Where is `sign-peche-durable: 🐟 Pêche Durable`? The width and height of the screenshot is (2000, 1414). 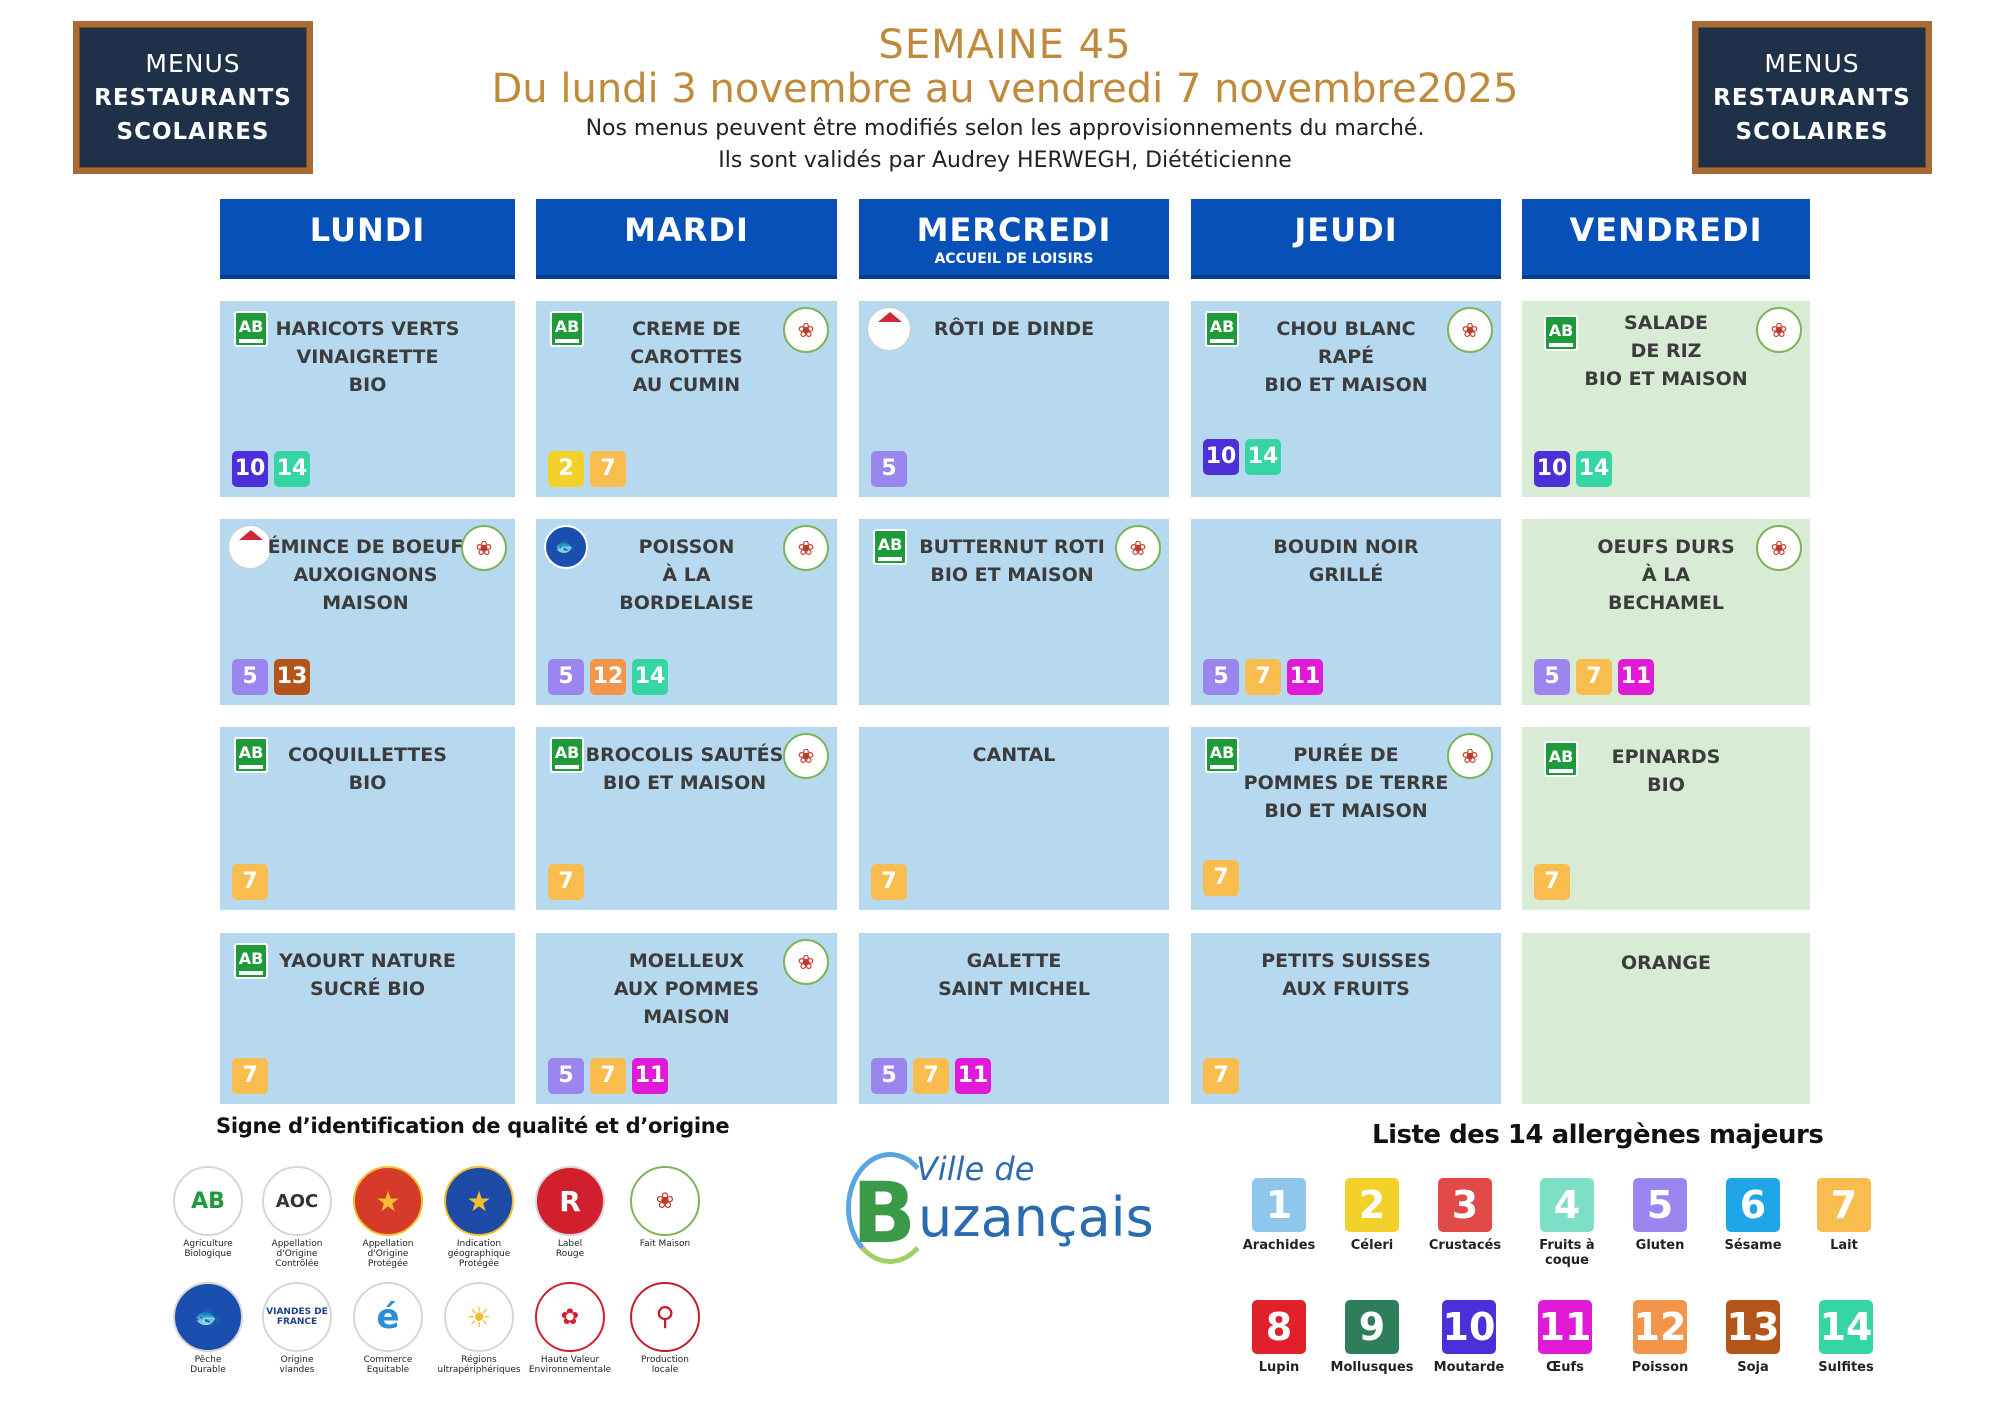 sign-peche-durable: 🐟 Pêche Durable is located at coordinates (208, 1328).